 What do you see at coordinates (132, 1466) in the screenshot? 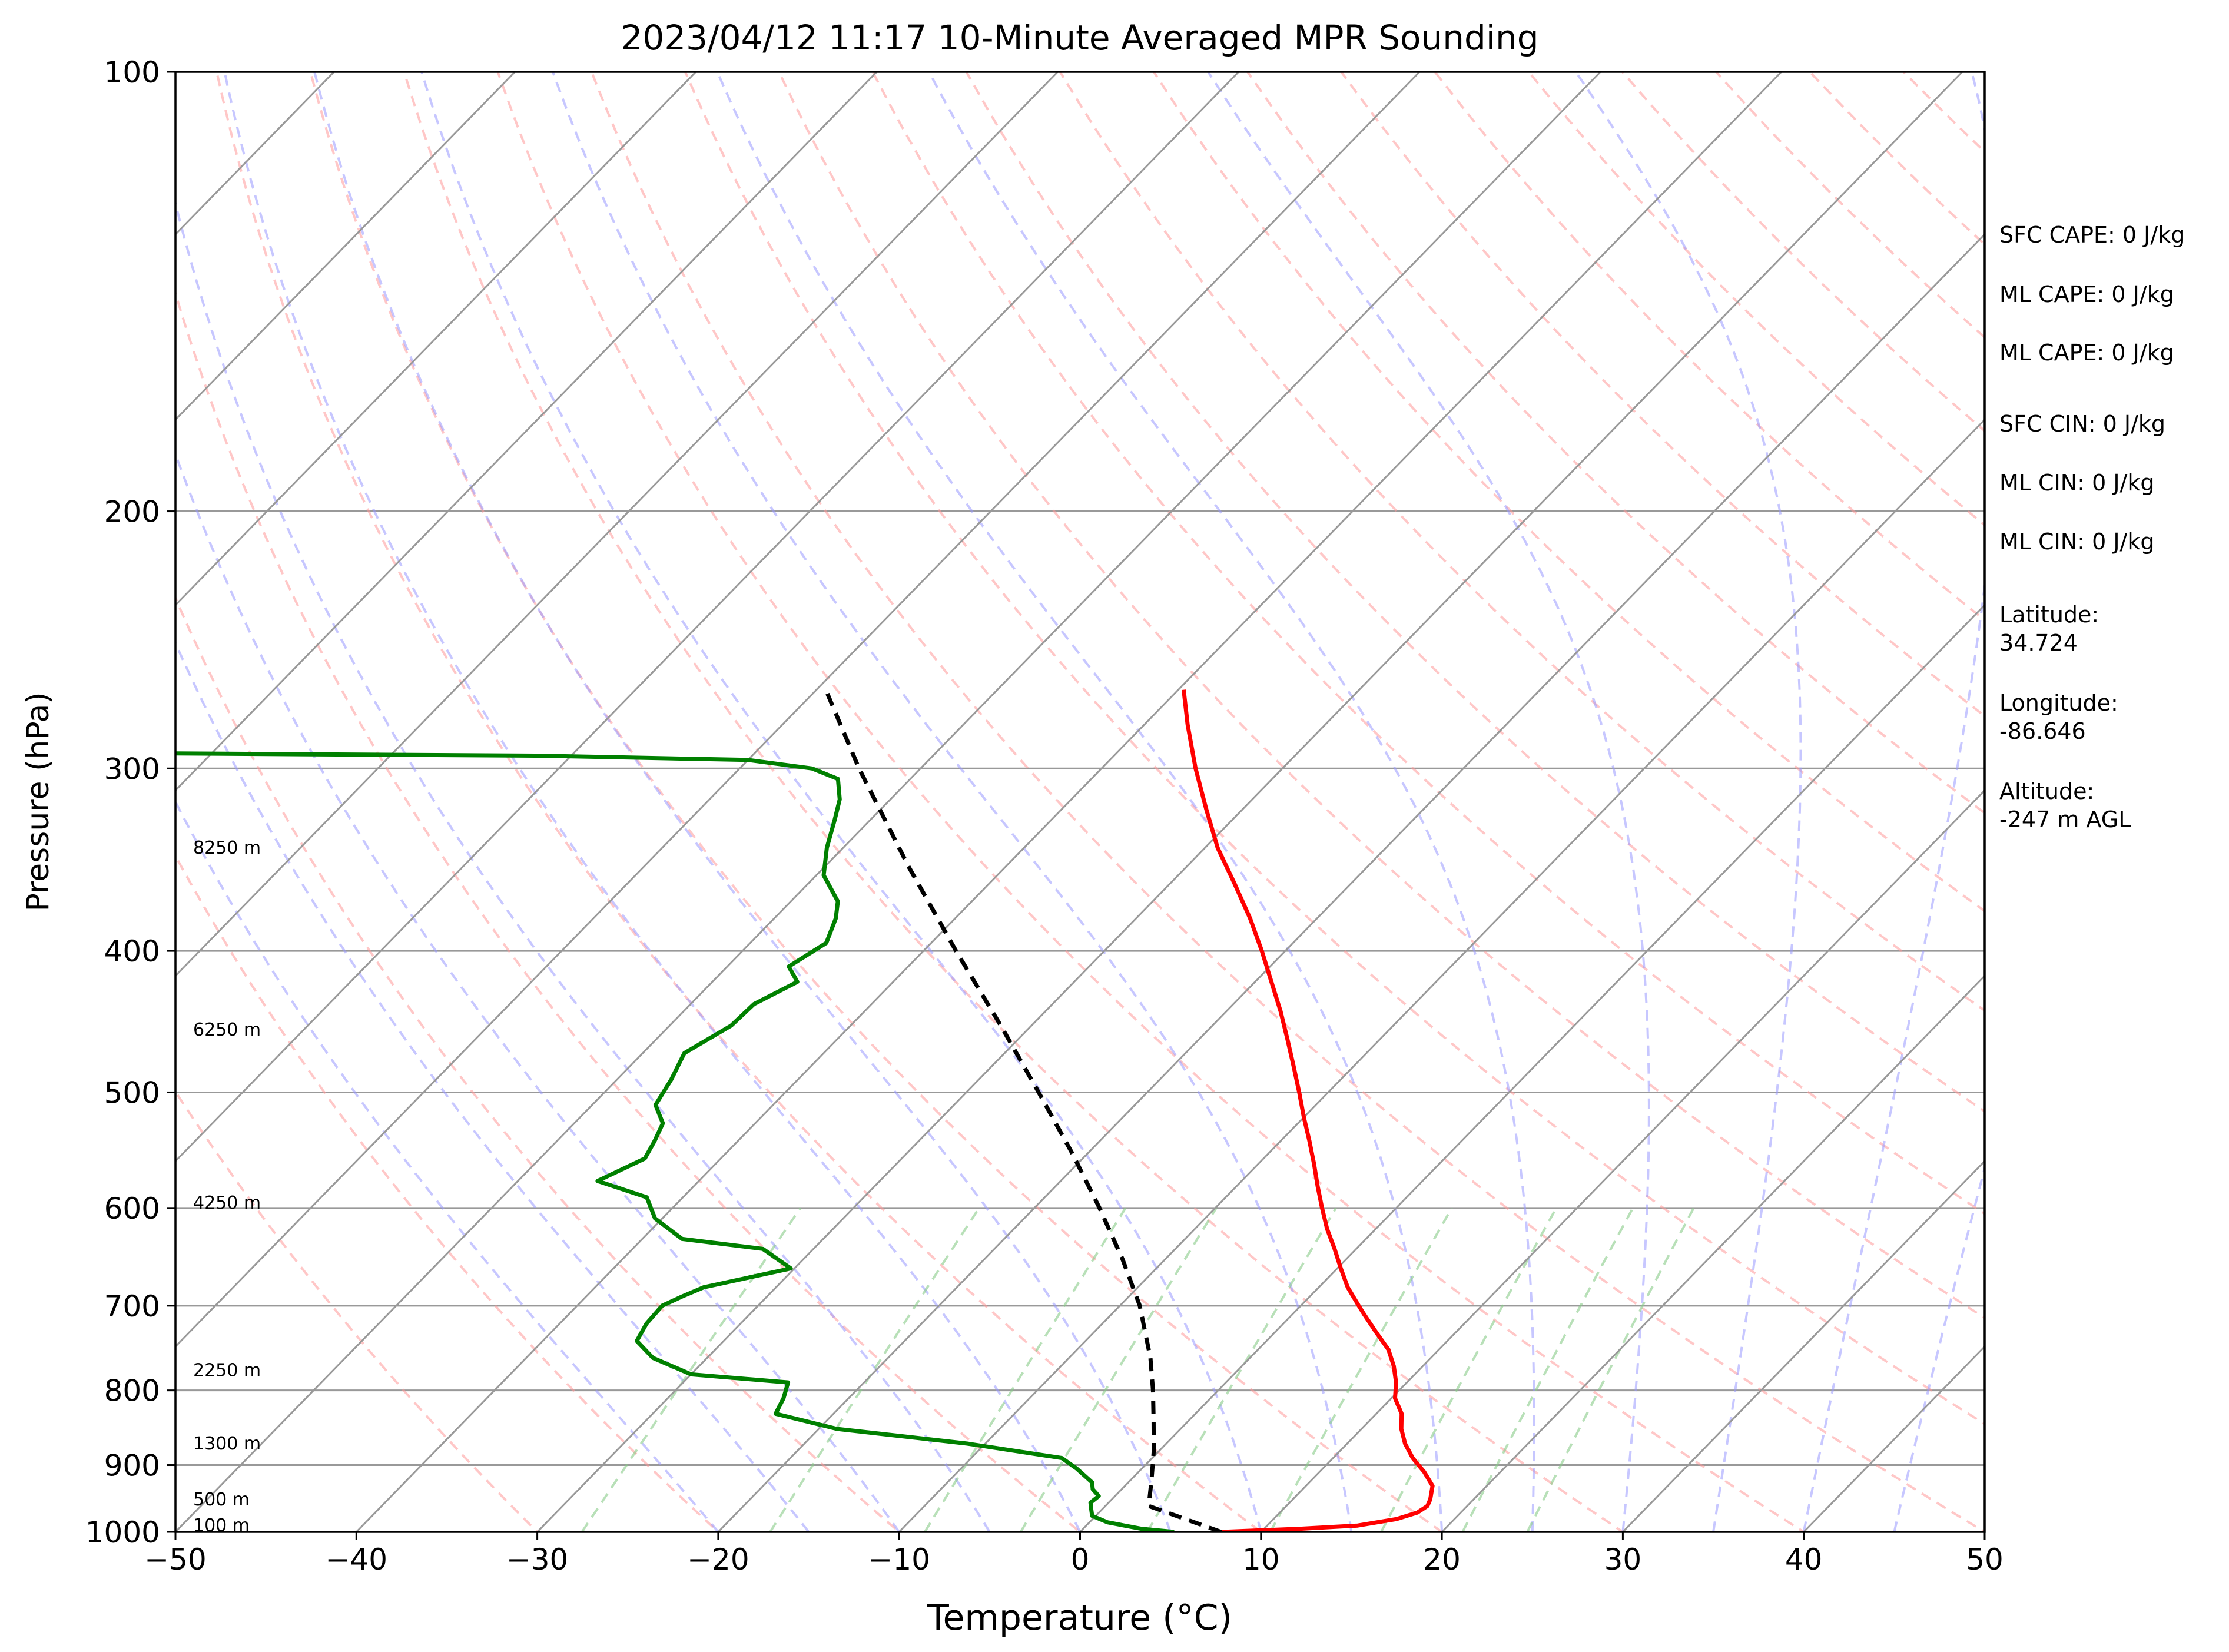
I see `y-tick-label: 900` at bounding box center [132, 1466].